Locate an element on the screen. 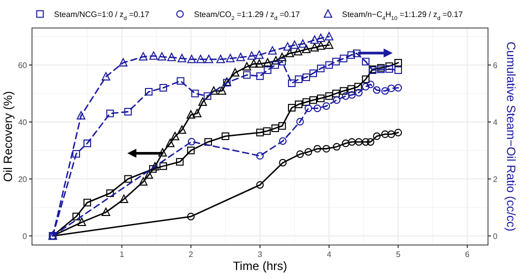 The image size is (520, 278). y-tick-label: 40 is located at coordinates (23, 122).